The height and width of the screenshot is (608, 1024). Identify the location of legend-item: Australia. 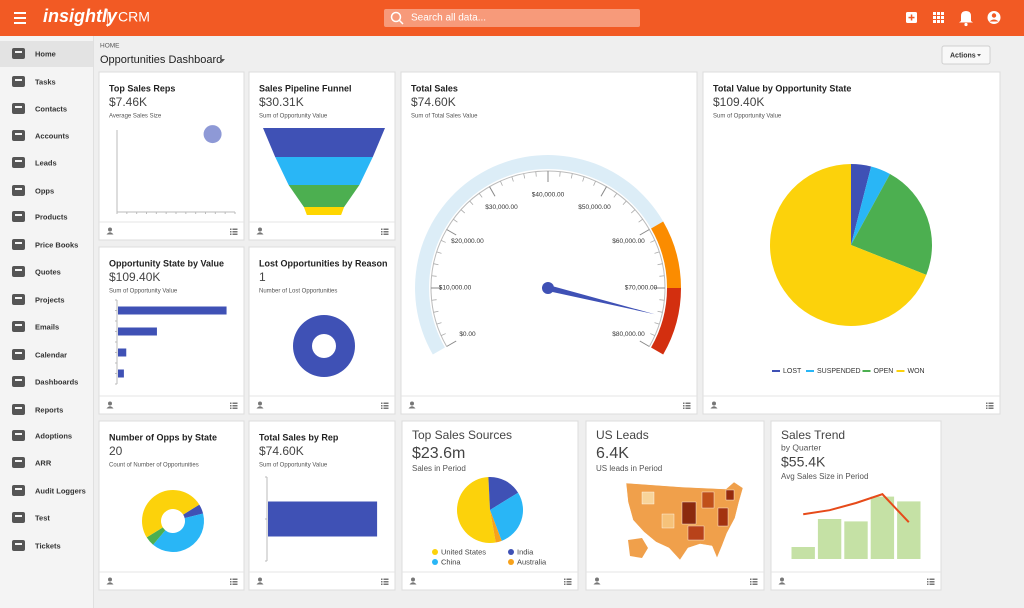
(527, 561).